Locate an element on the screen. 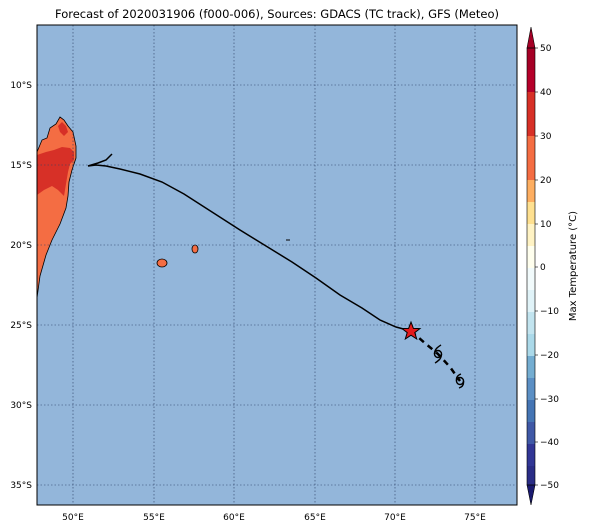  colorbar-tick-label: 0 is located at coordinates (543, 268).